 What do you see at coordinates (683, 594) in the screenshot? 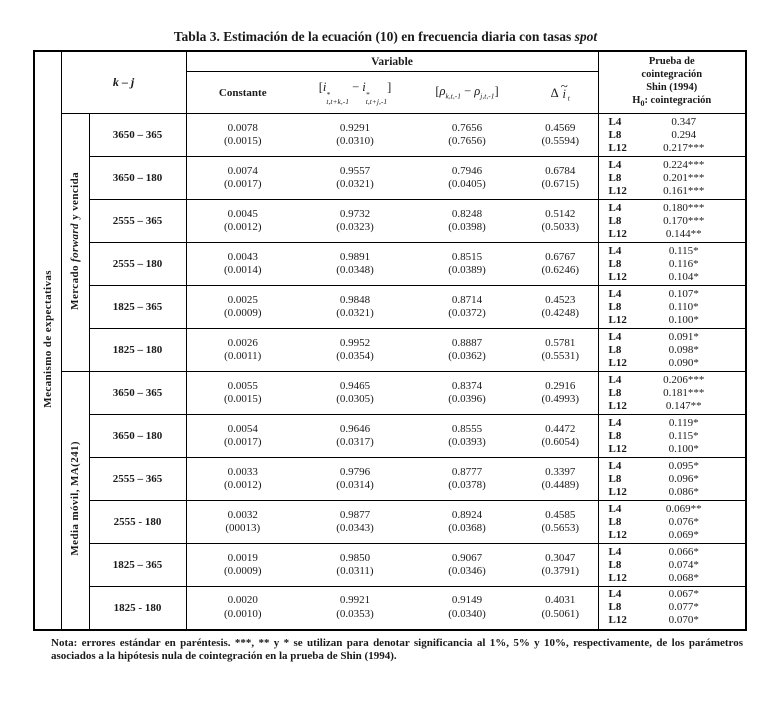
I see `shin-statistic: 0.067*` at bounding box center [683, 594].